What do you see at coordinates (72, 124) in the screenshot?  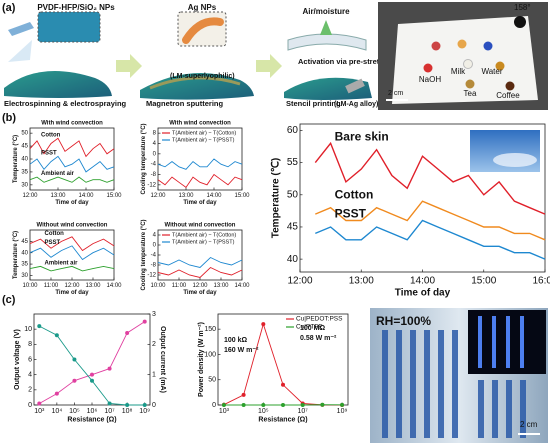 I see `chart-title: With wind convection` at bounding box center [72, 124].